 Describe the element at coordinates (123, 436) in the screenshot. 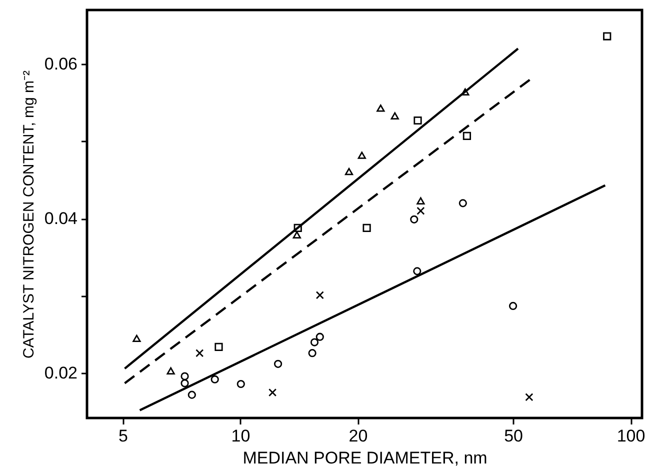

I see `x-tick-label: 5` at that location.